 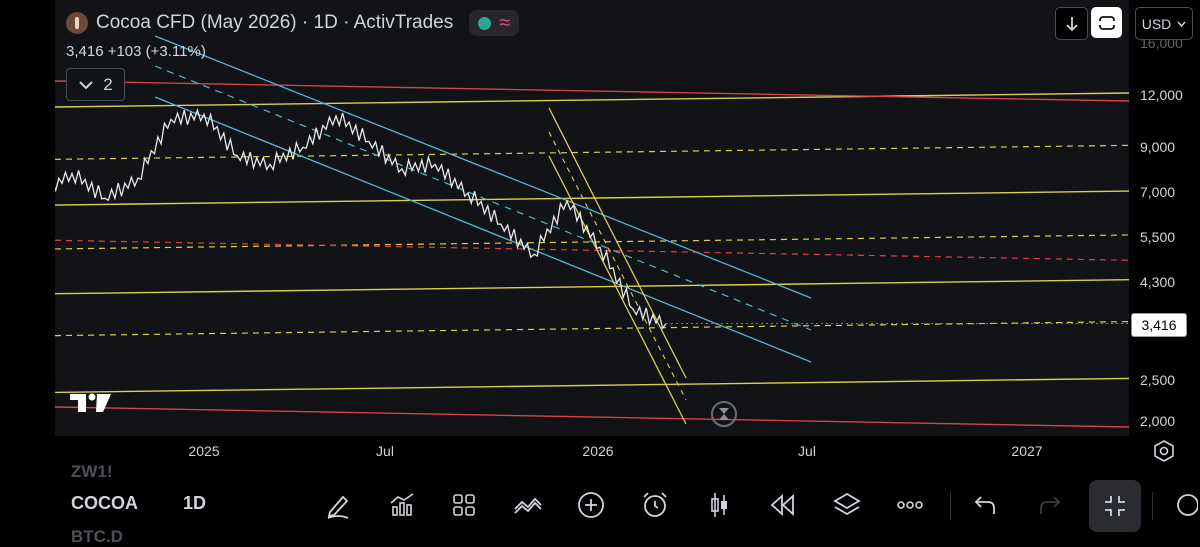 I want to click on layers-button, so click(x=847, y=505).